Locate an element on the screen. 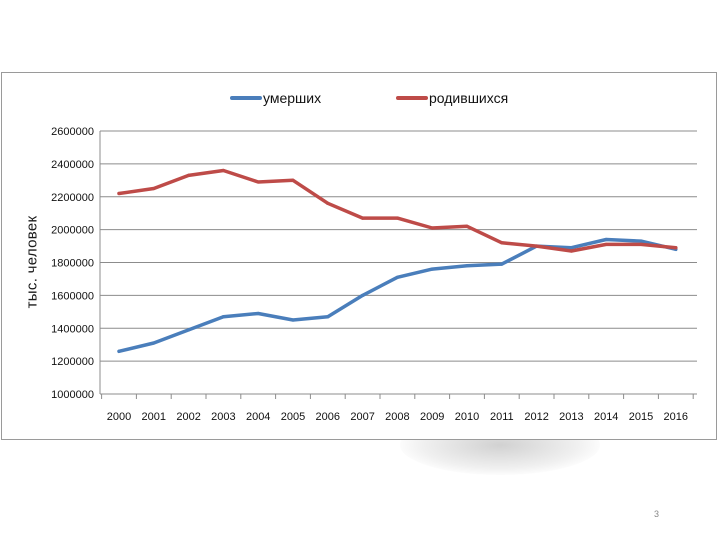 The image size is (720, 540). series-line-births is located at coordinates (397, 210).